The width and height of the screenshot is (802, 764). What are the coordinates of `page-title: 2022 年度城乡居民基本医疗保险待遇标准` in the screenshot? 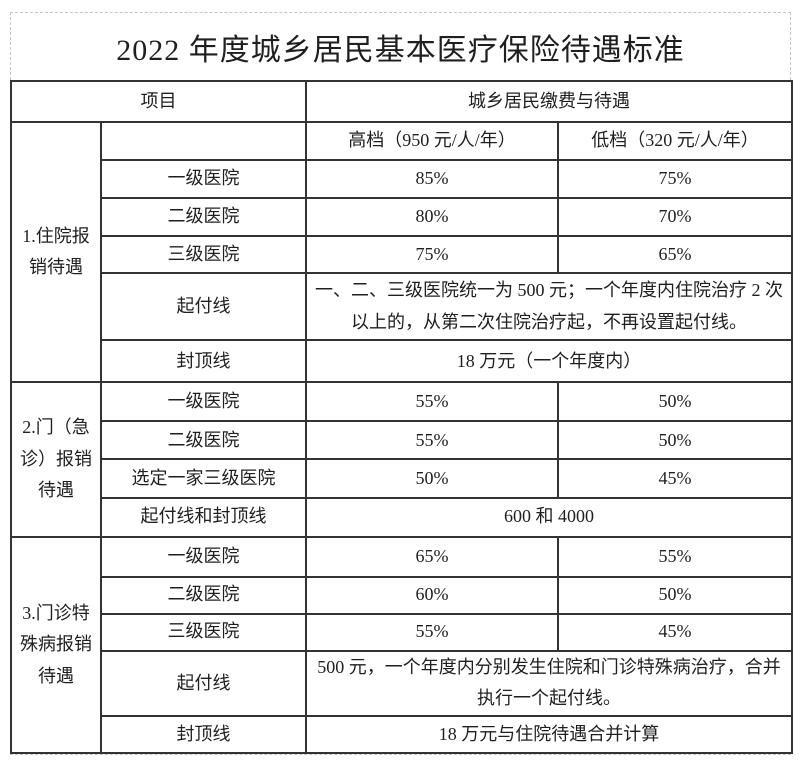 It's located at (400, 50).